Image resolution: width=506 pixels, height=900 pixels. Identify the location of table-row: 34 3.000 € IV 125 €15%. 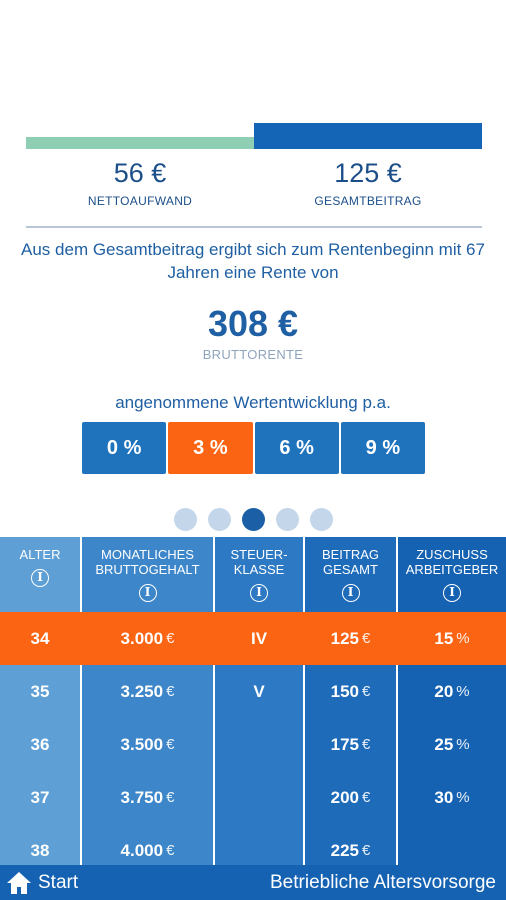
(253, 638).